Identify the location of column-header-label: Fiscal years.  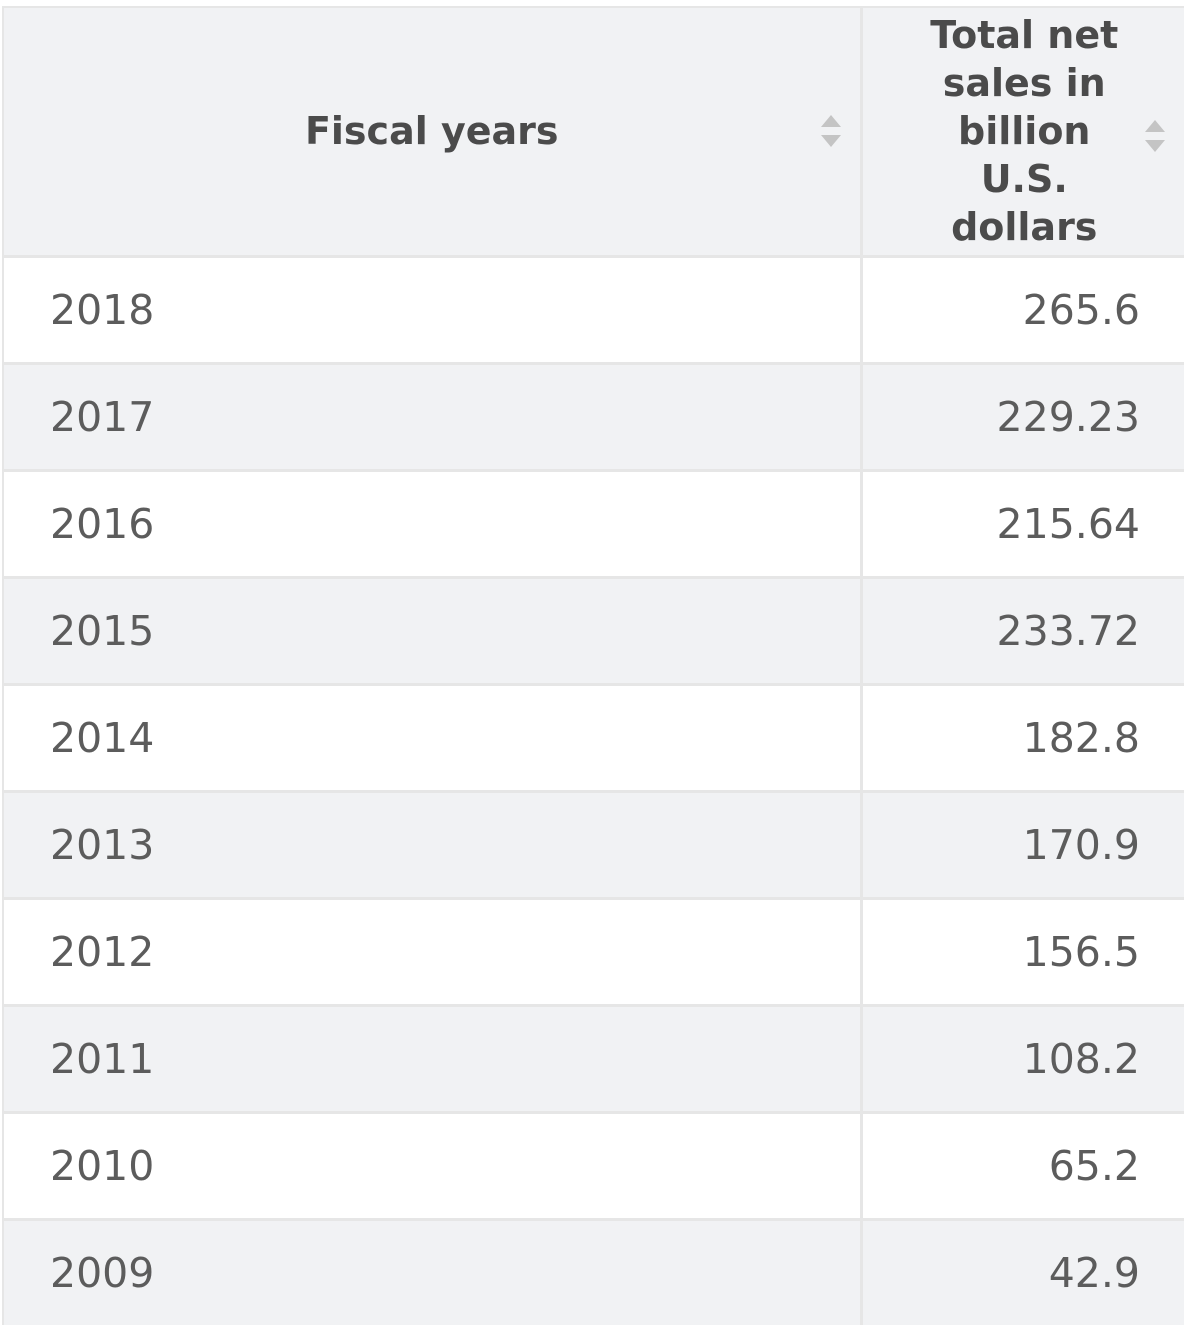
(432, 131).